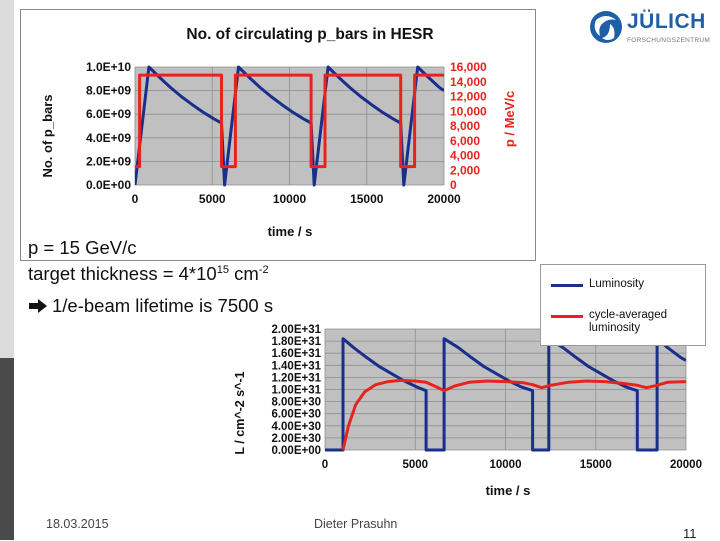  I want to click on legend-luminosity-label: Luminosity, so click(616, 284).